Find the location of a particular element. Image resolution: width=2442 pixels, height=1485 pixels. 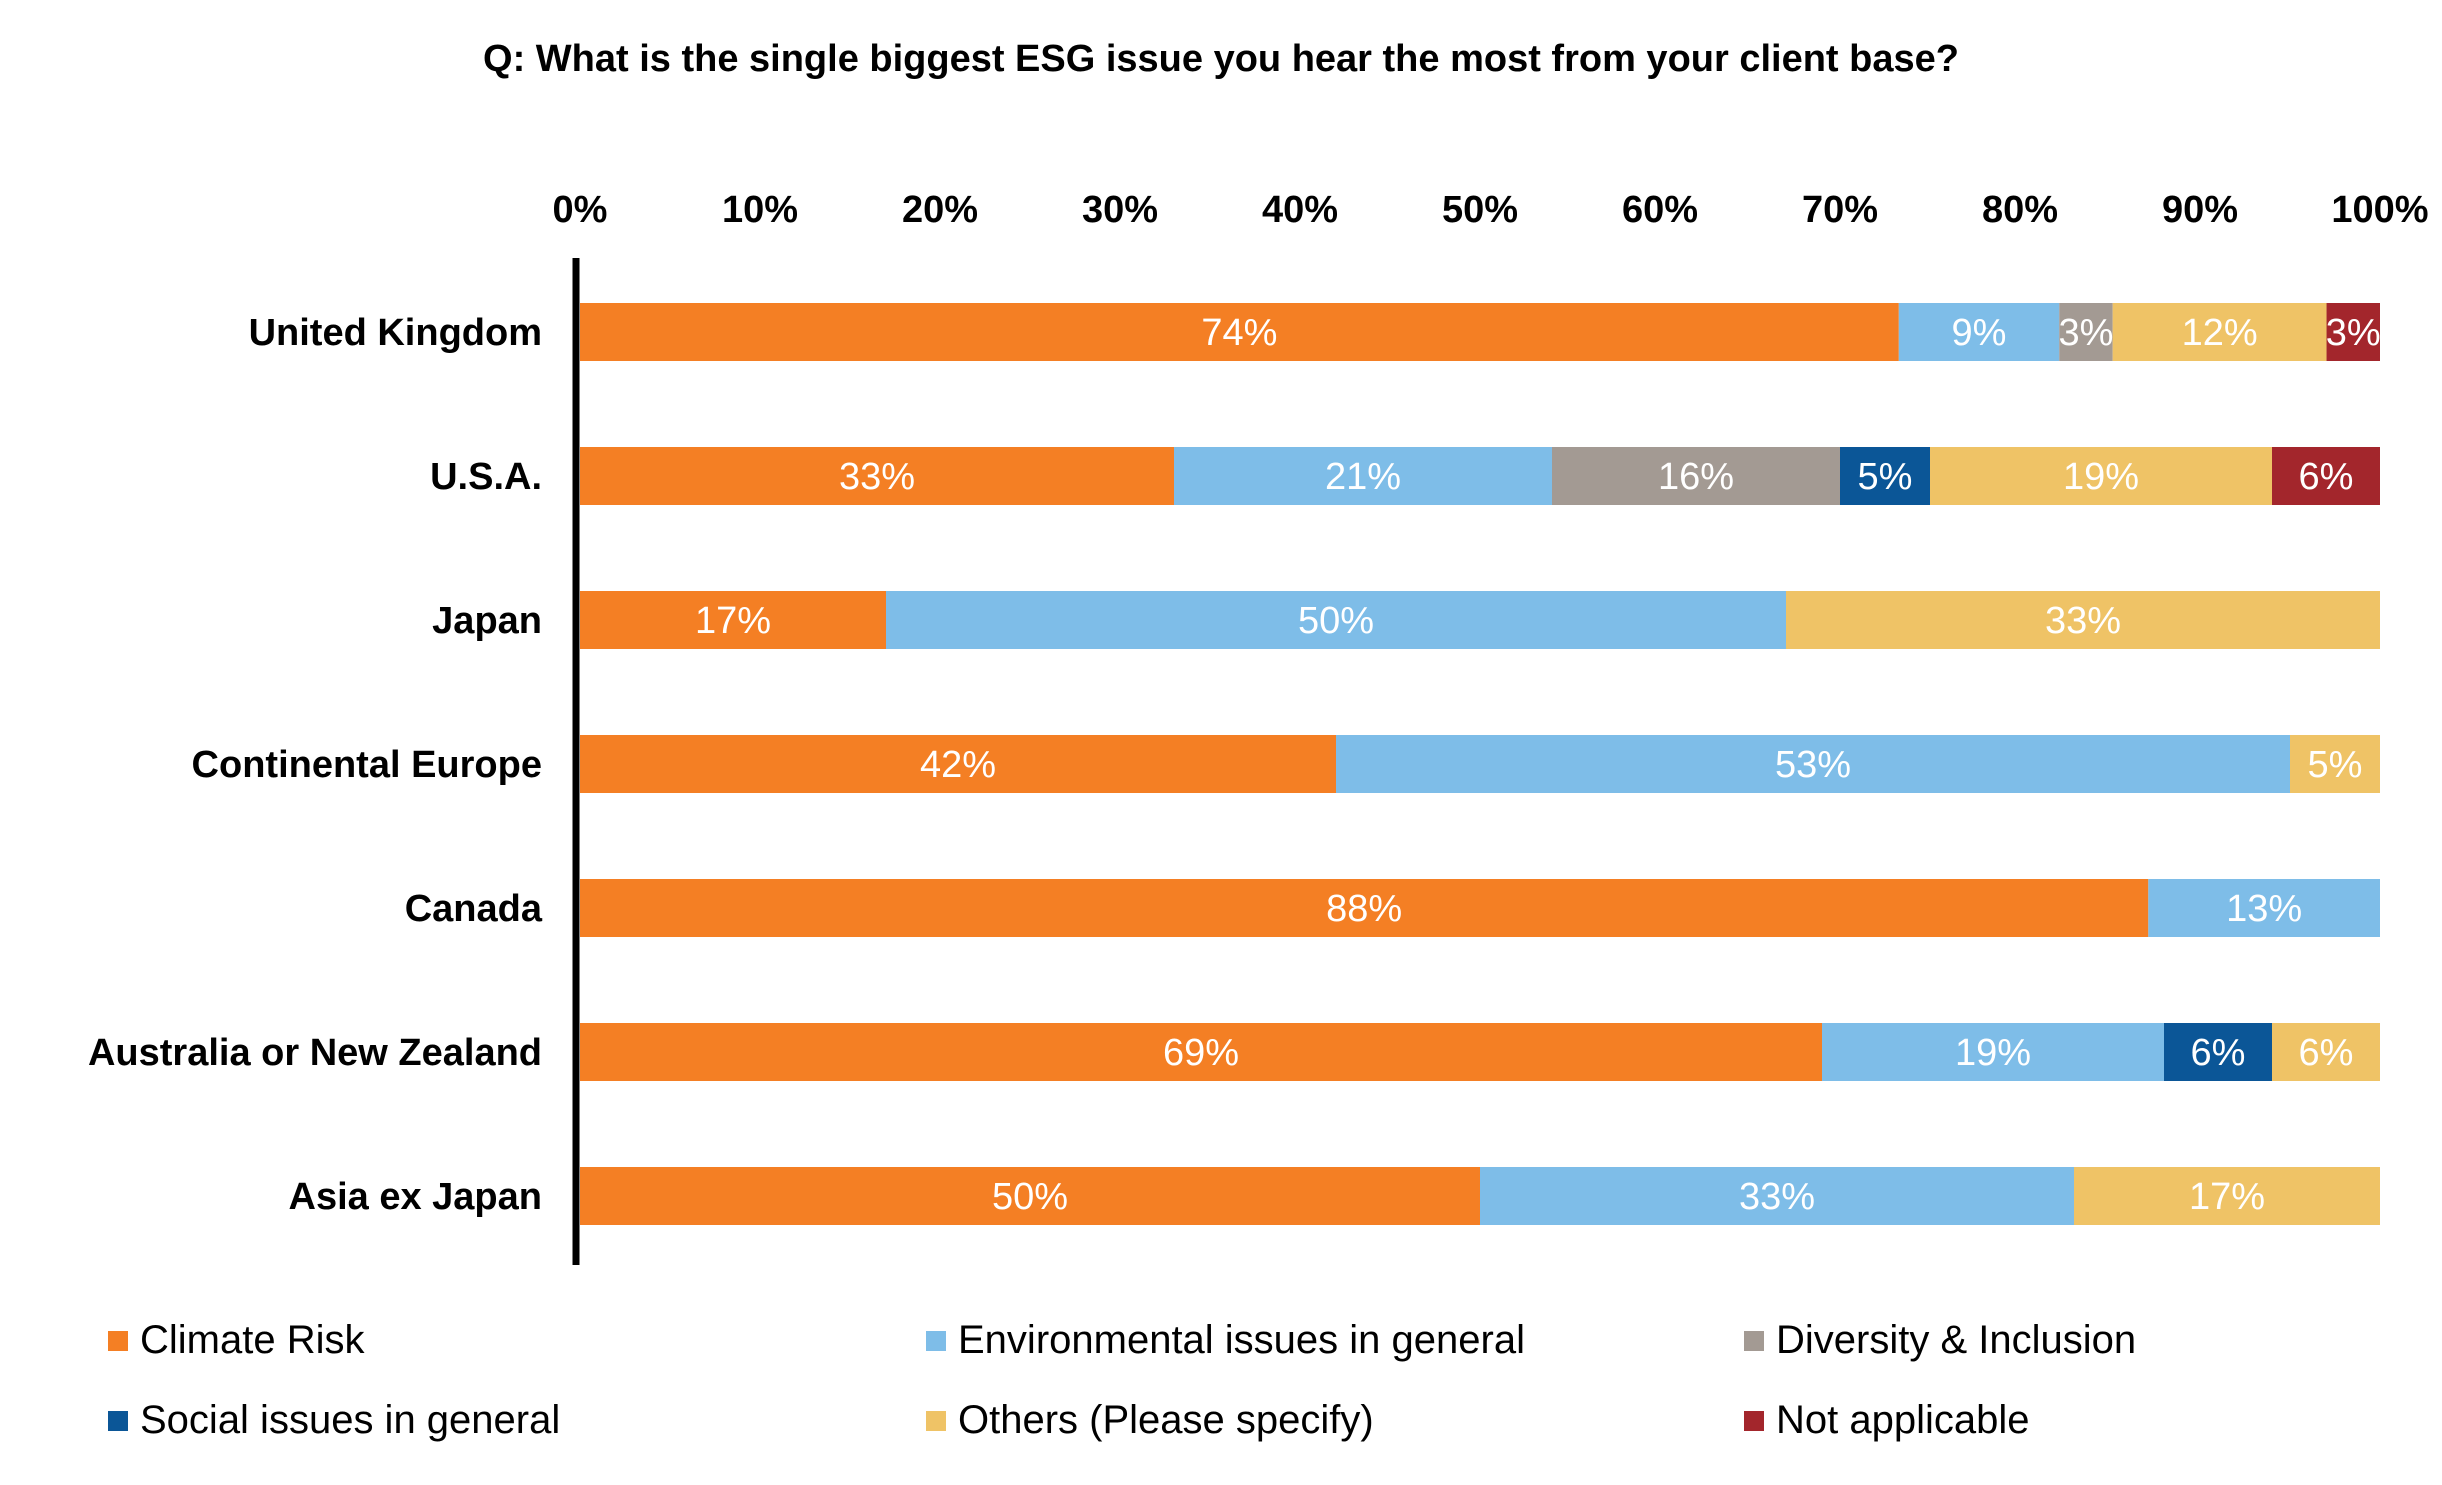

x-tick-label: 30% is located at coordinates (1120, 210).